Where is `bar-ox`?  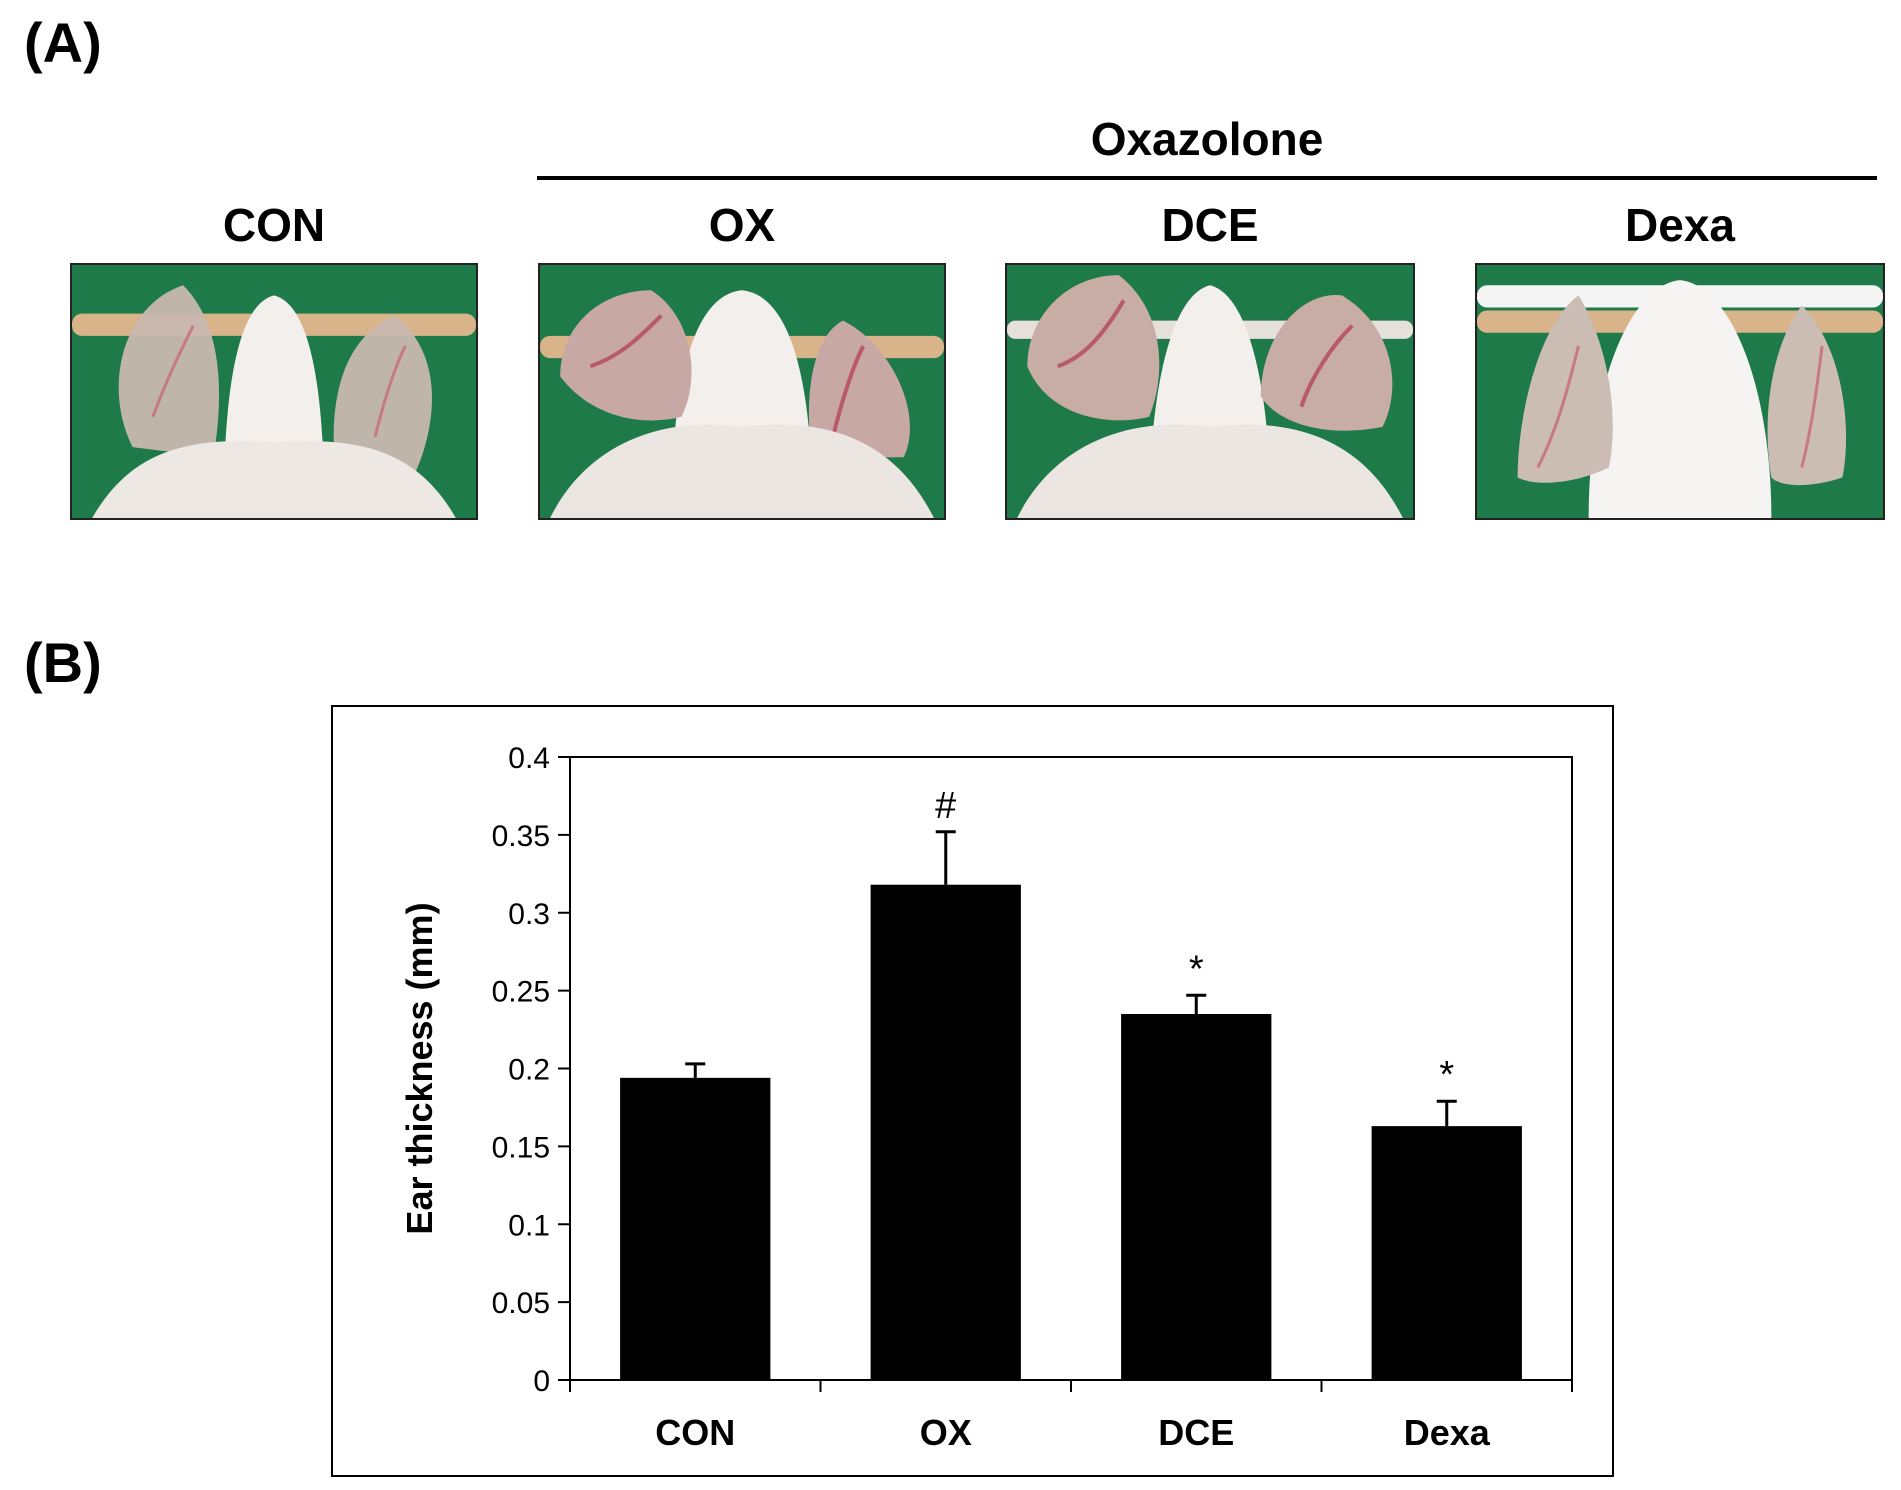 bar-ox is located at coordinates (945, 1132).